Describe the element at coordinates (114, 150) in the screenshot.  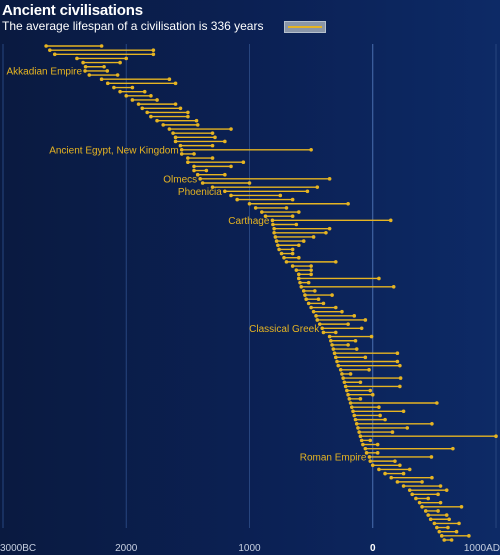
I see `civilisation-annotation: Ancient Egypt, New Kingdom` at that location.